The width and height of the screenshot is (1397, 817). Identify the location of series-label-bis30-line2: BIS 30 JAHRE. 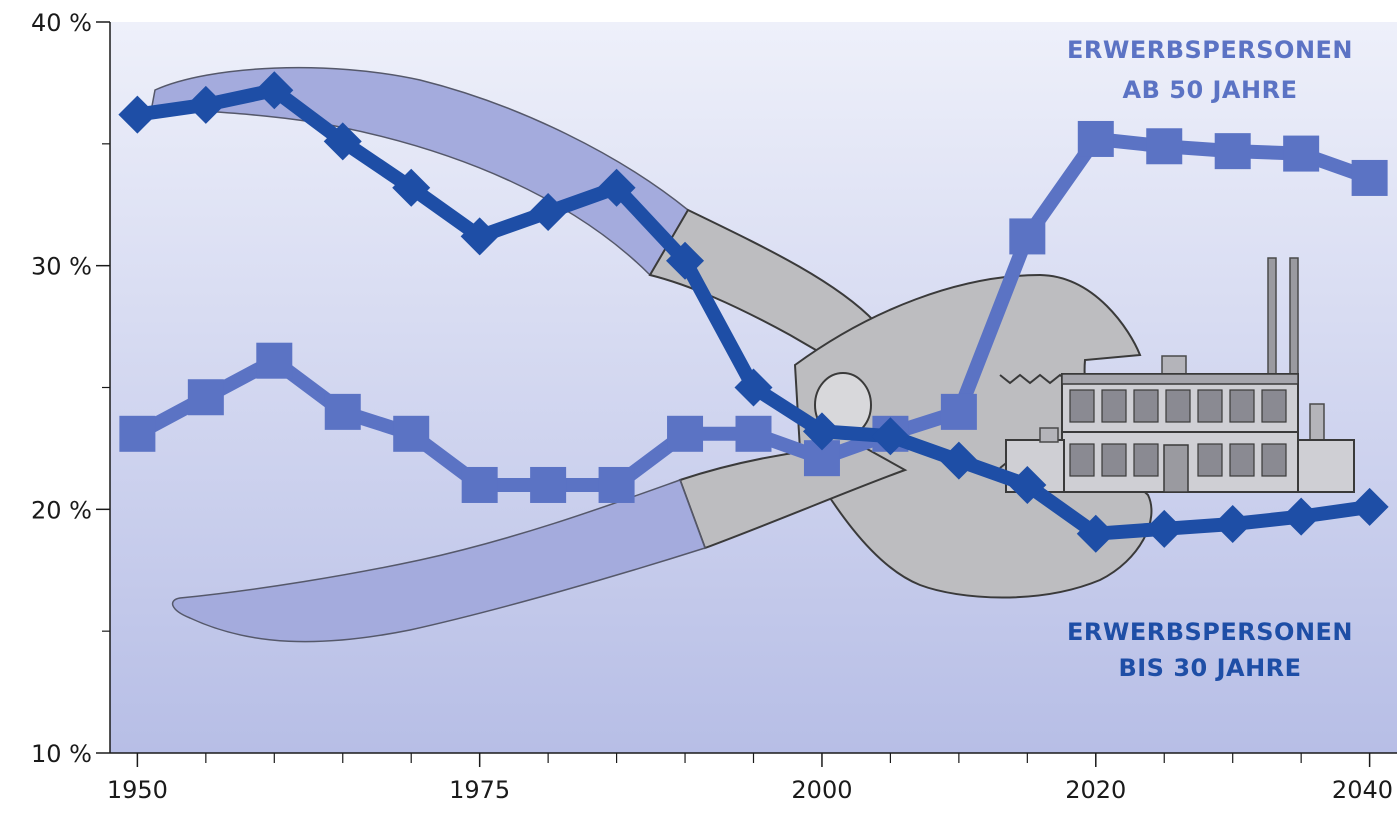
(1209, 668).